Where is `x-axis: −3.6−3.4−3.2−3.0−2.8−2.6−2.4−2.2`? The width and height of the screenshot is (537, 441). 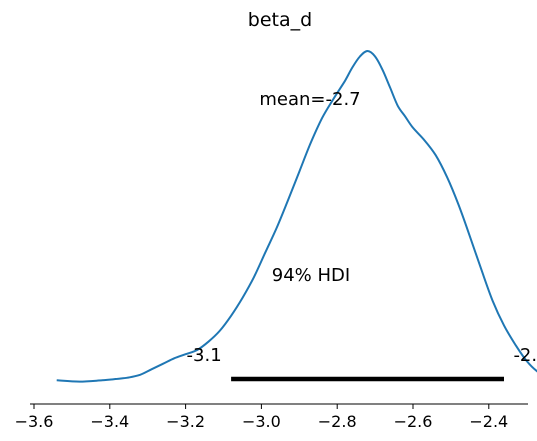
x-axis: −3.6−3.4−3.2−3.0−2.8−2.6−2.4−2.2 is located at coordinates (271, 417).